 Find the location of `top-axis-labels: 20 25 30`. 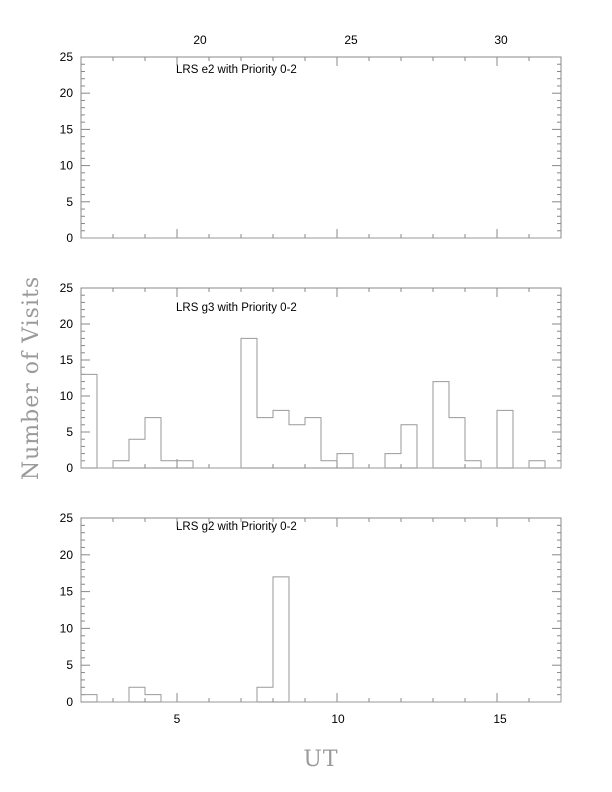

top-axis-labels: 20 25 30 is located at coordinates (350, 40).